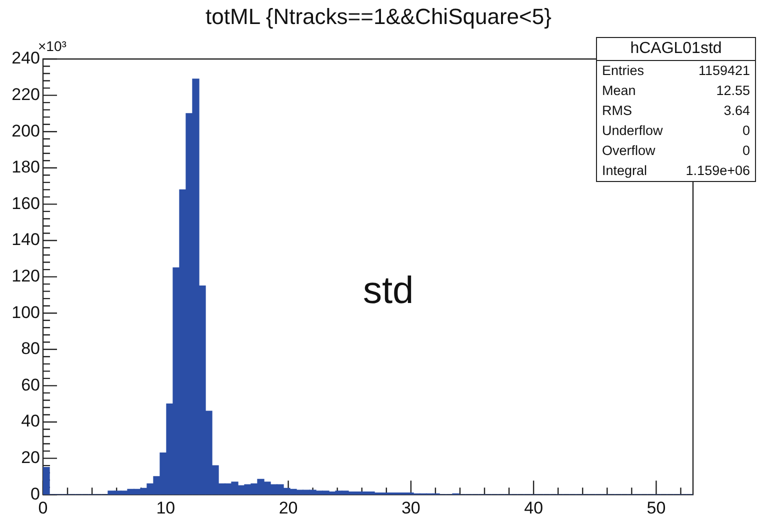 The image size is (757, 523). I want to click on y-tick-label: 0, so click(35, 494).